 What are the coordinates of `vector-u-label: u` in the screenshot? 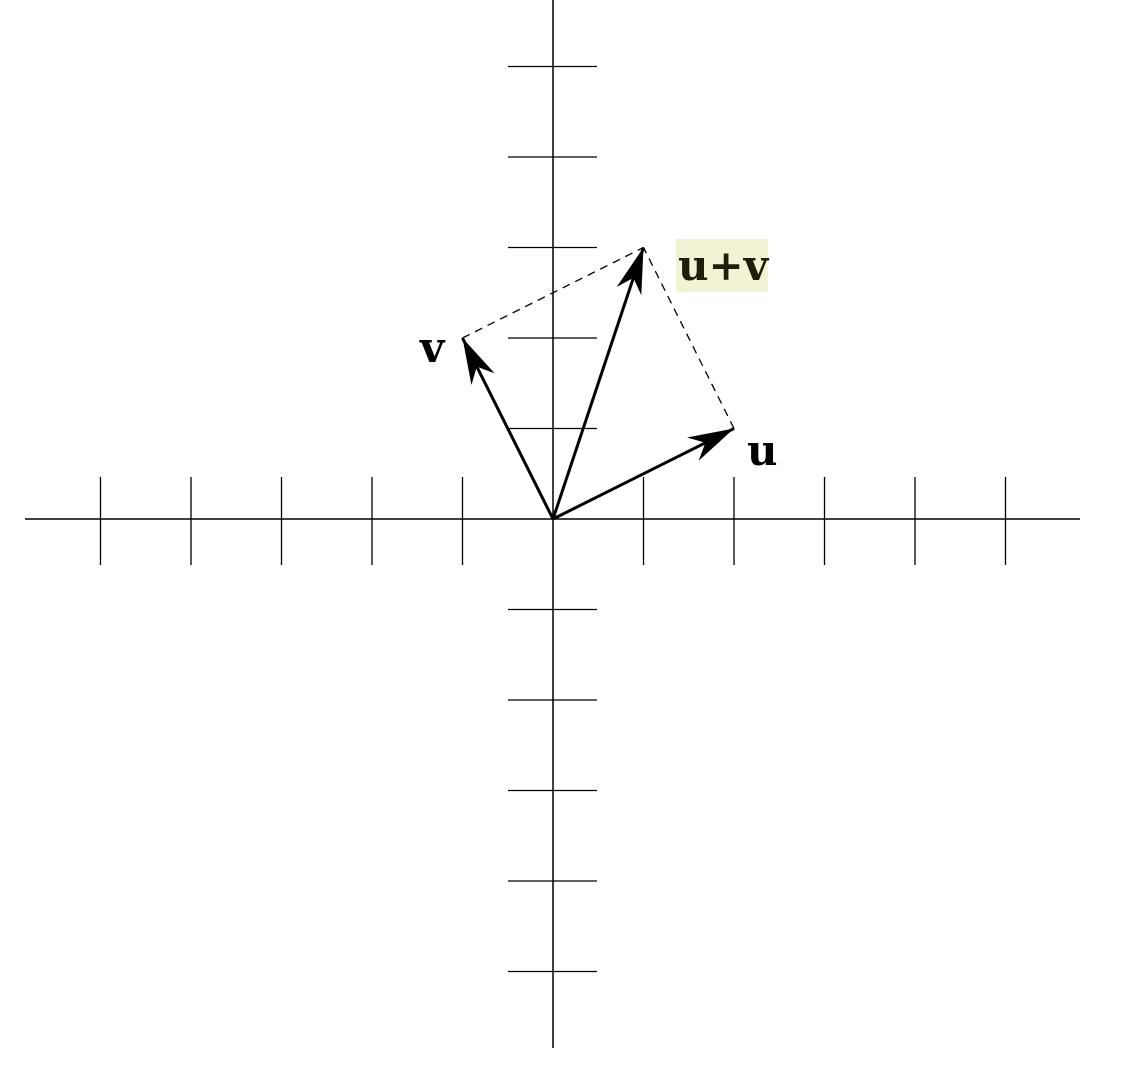 It's located at (762, 450).